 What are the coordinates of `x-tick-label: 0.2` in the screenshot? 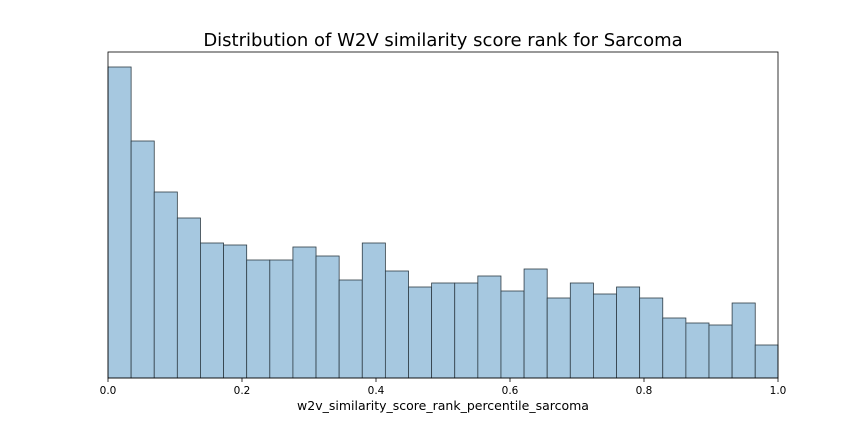 It's located at (242, 391).